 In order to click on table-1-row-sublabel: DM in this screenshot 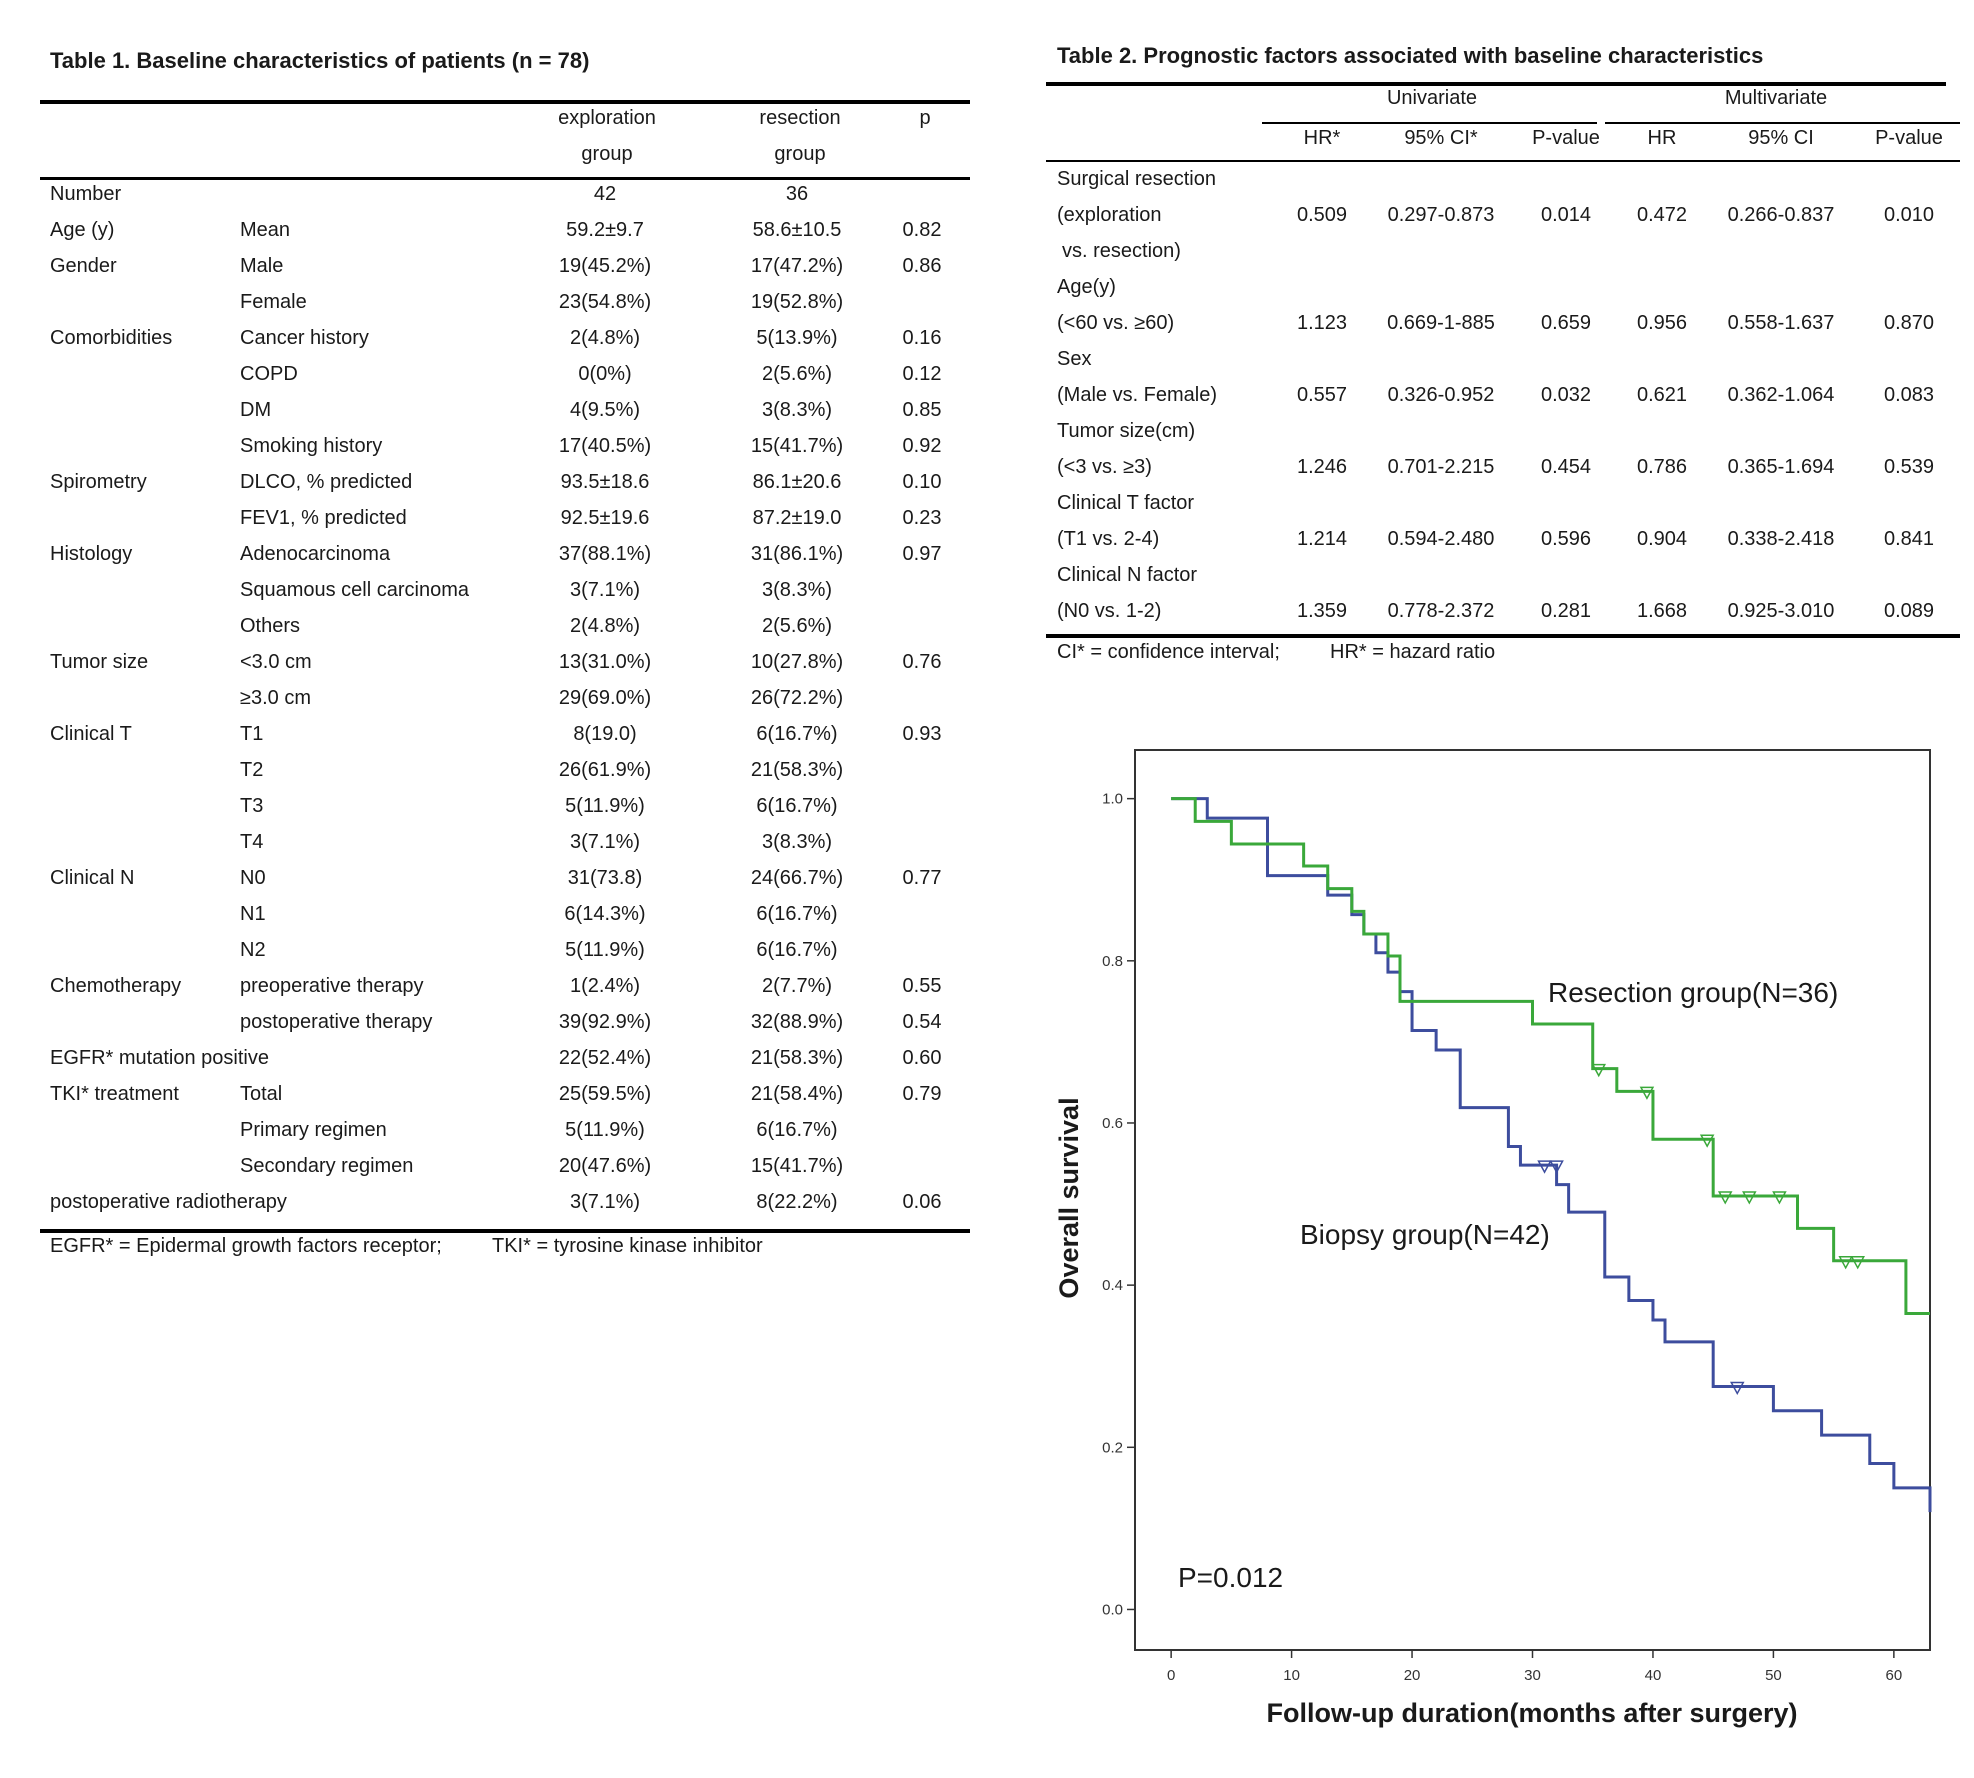, I will do `click(256, 410)`.